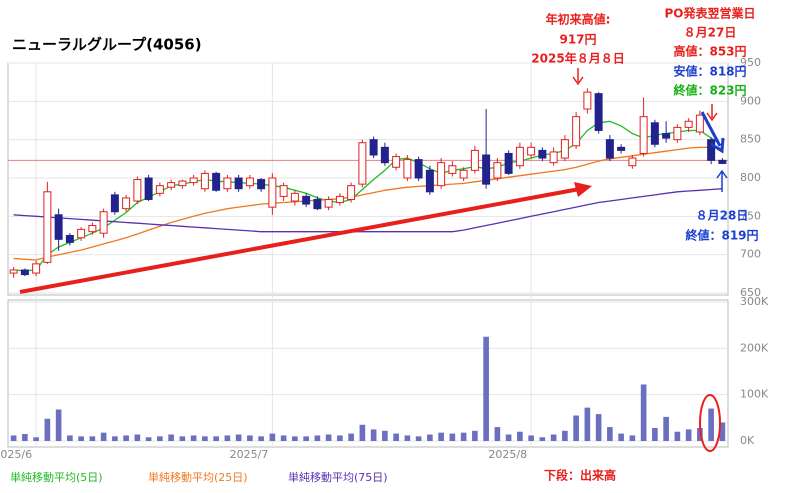 The width and height of the screenshot is (794, 493). I want to click on y-tick-label: 200K, so click(754, 347).